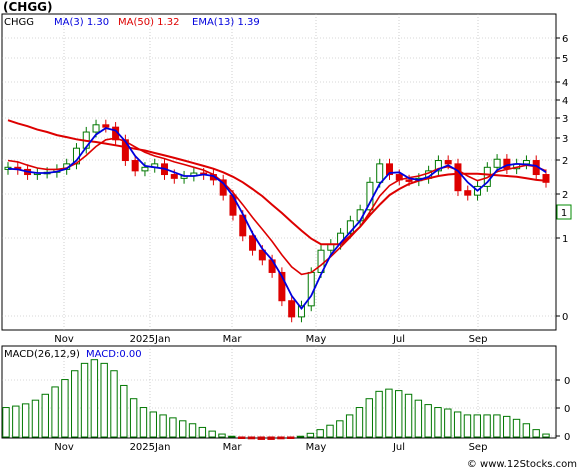  Describe the element at coordinates (64, 447) in the screenshot. I see `macd-x-tick-label: Nov` at that location.